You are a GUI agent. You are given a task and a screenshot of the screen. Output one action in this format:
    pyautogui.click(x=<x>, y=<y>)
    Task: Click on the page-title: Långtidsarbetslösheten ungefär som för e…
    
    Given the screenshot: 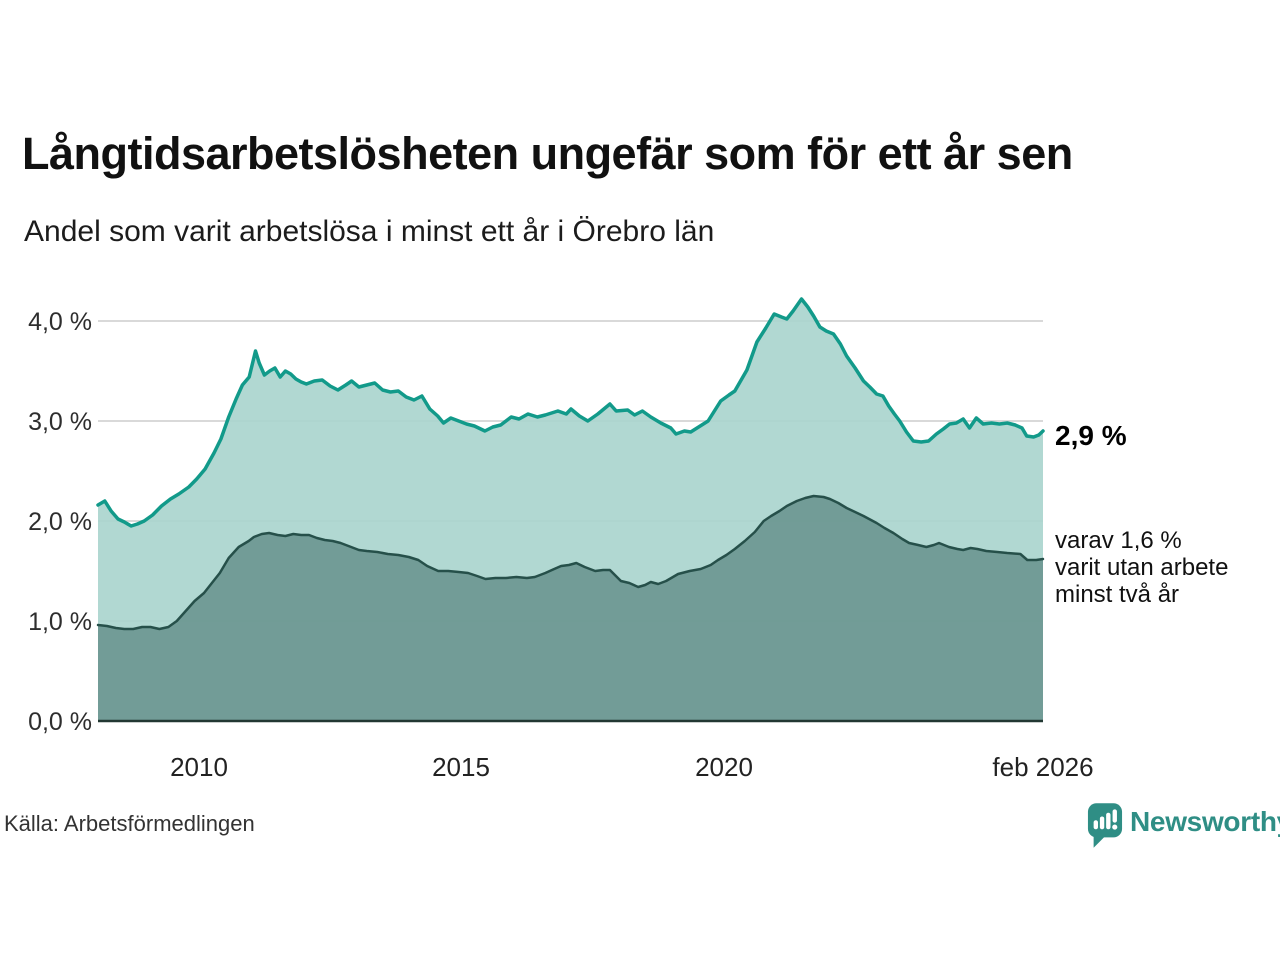 What is the action you would take?
    pyautogui.click(x=547, y=153)
    